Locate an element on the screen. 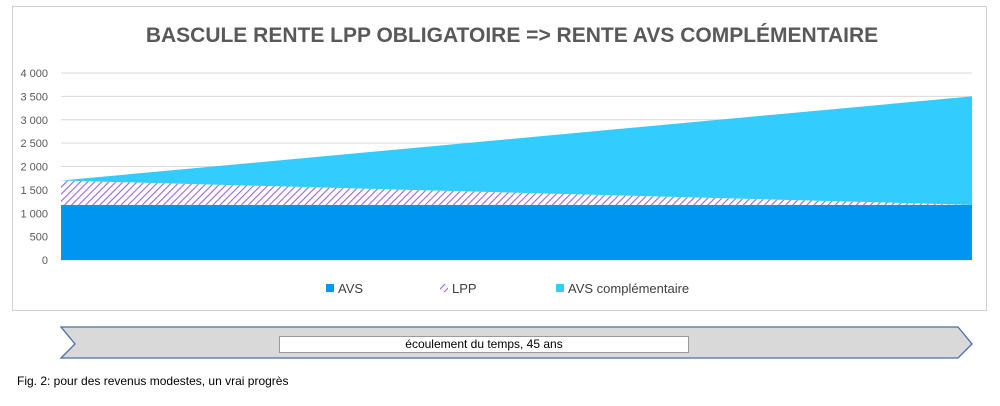 Image resolution: width=1000 pixels, height=406 pixels. area-lpp is located at coordinates (516, 192).